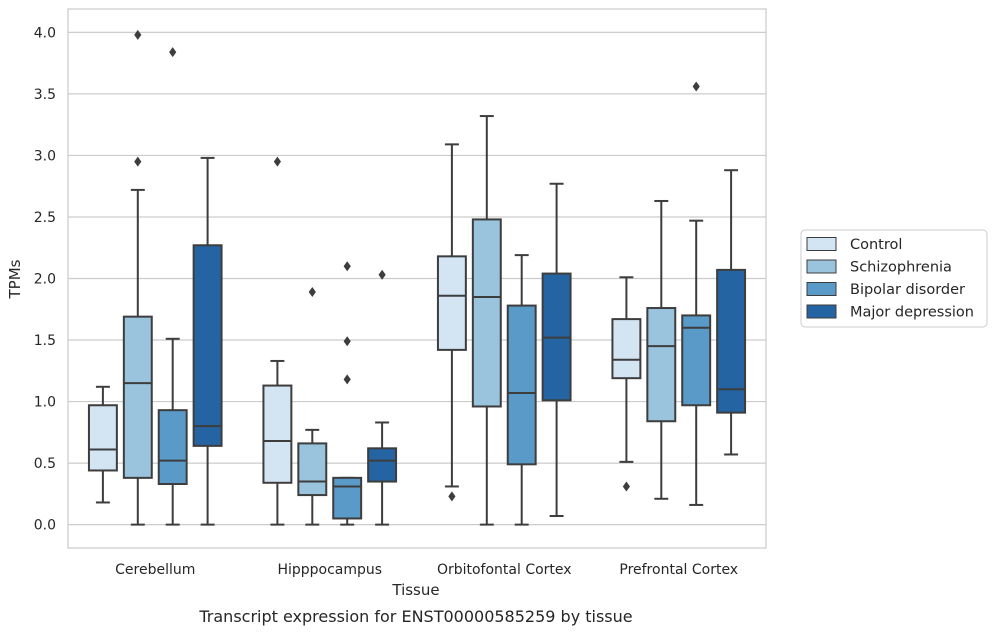  What do you see at coordinates (907, 290) in the screenshot?
I see `legend-label: Bipolar disorder` at bounding box center [907, 290].